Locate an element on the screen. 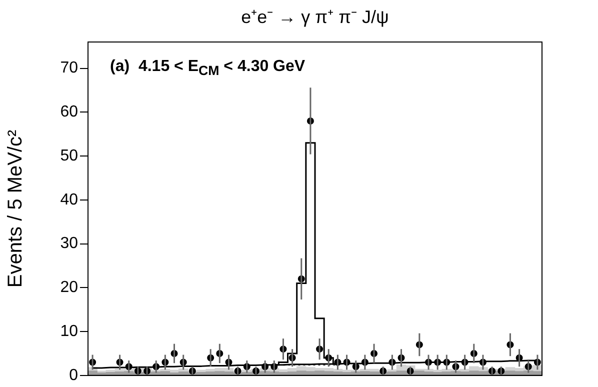 The height and width of the screenshot is (387, 598). y-tick-label: 30 is located at coordinates (69, 243).